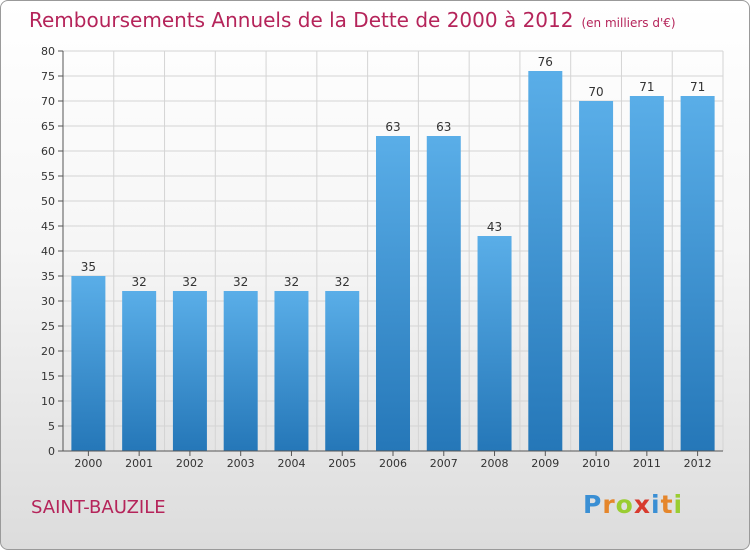  Describe the element at coordinates (291, 463) in the screenshot. I see `x-tick-label: 2004` at that location.